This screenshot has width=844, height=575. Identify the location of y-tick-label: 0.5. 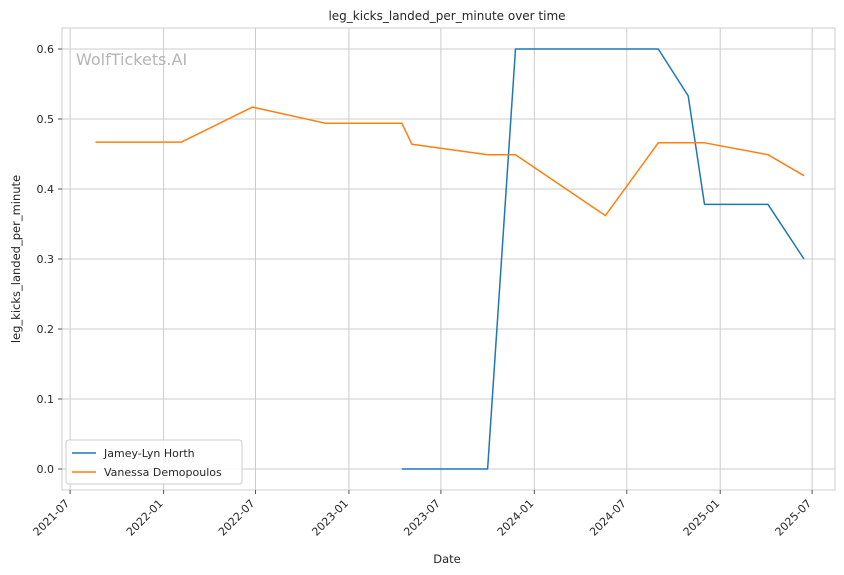
(46, 119).